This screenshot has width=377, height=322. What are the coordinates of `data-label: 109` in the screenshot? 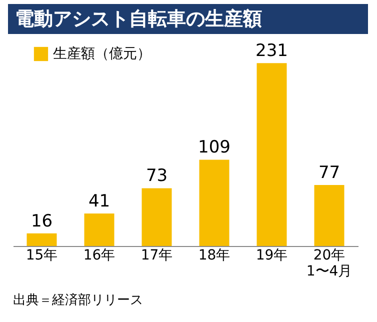 It's located at (214, 148).